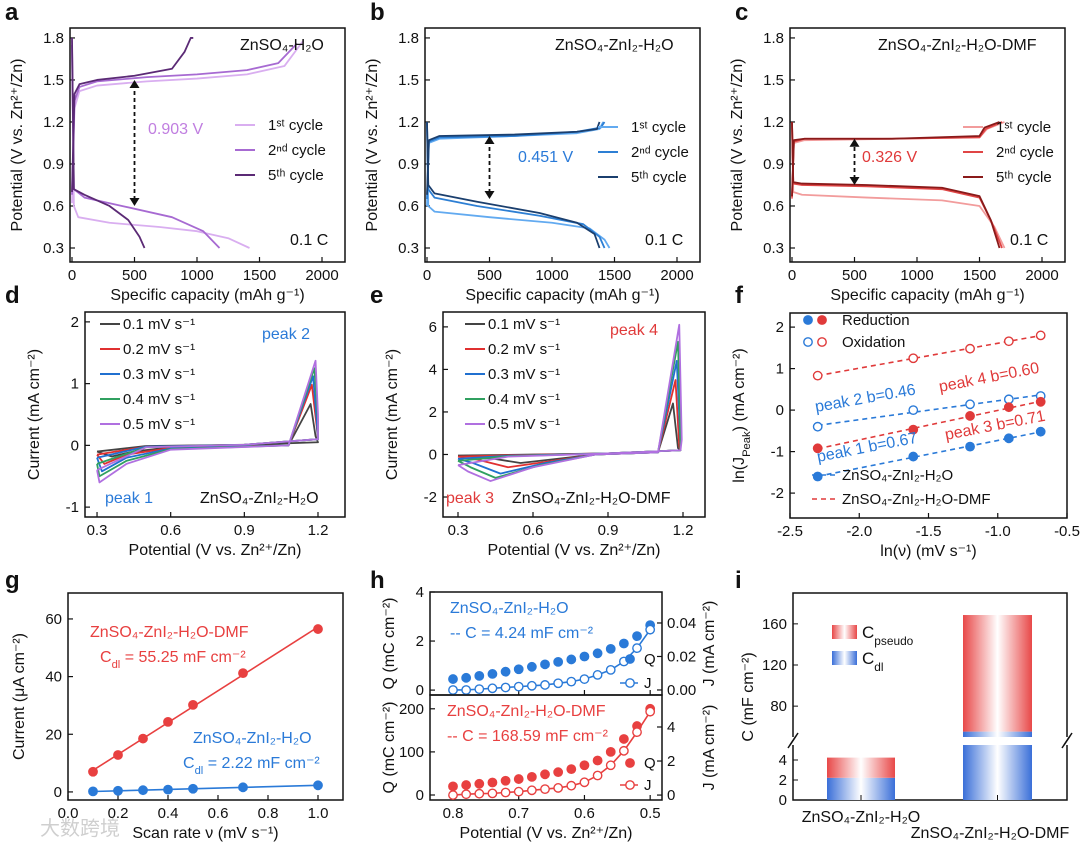 The height and width of the screenshot is (845, 1080). Describe the element at coordinates (207, 295) in the screenshot. I see `x-axis-label: Specific capacity (mAh g⁻¹)` at that location.